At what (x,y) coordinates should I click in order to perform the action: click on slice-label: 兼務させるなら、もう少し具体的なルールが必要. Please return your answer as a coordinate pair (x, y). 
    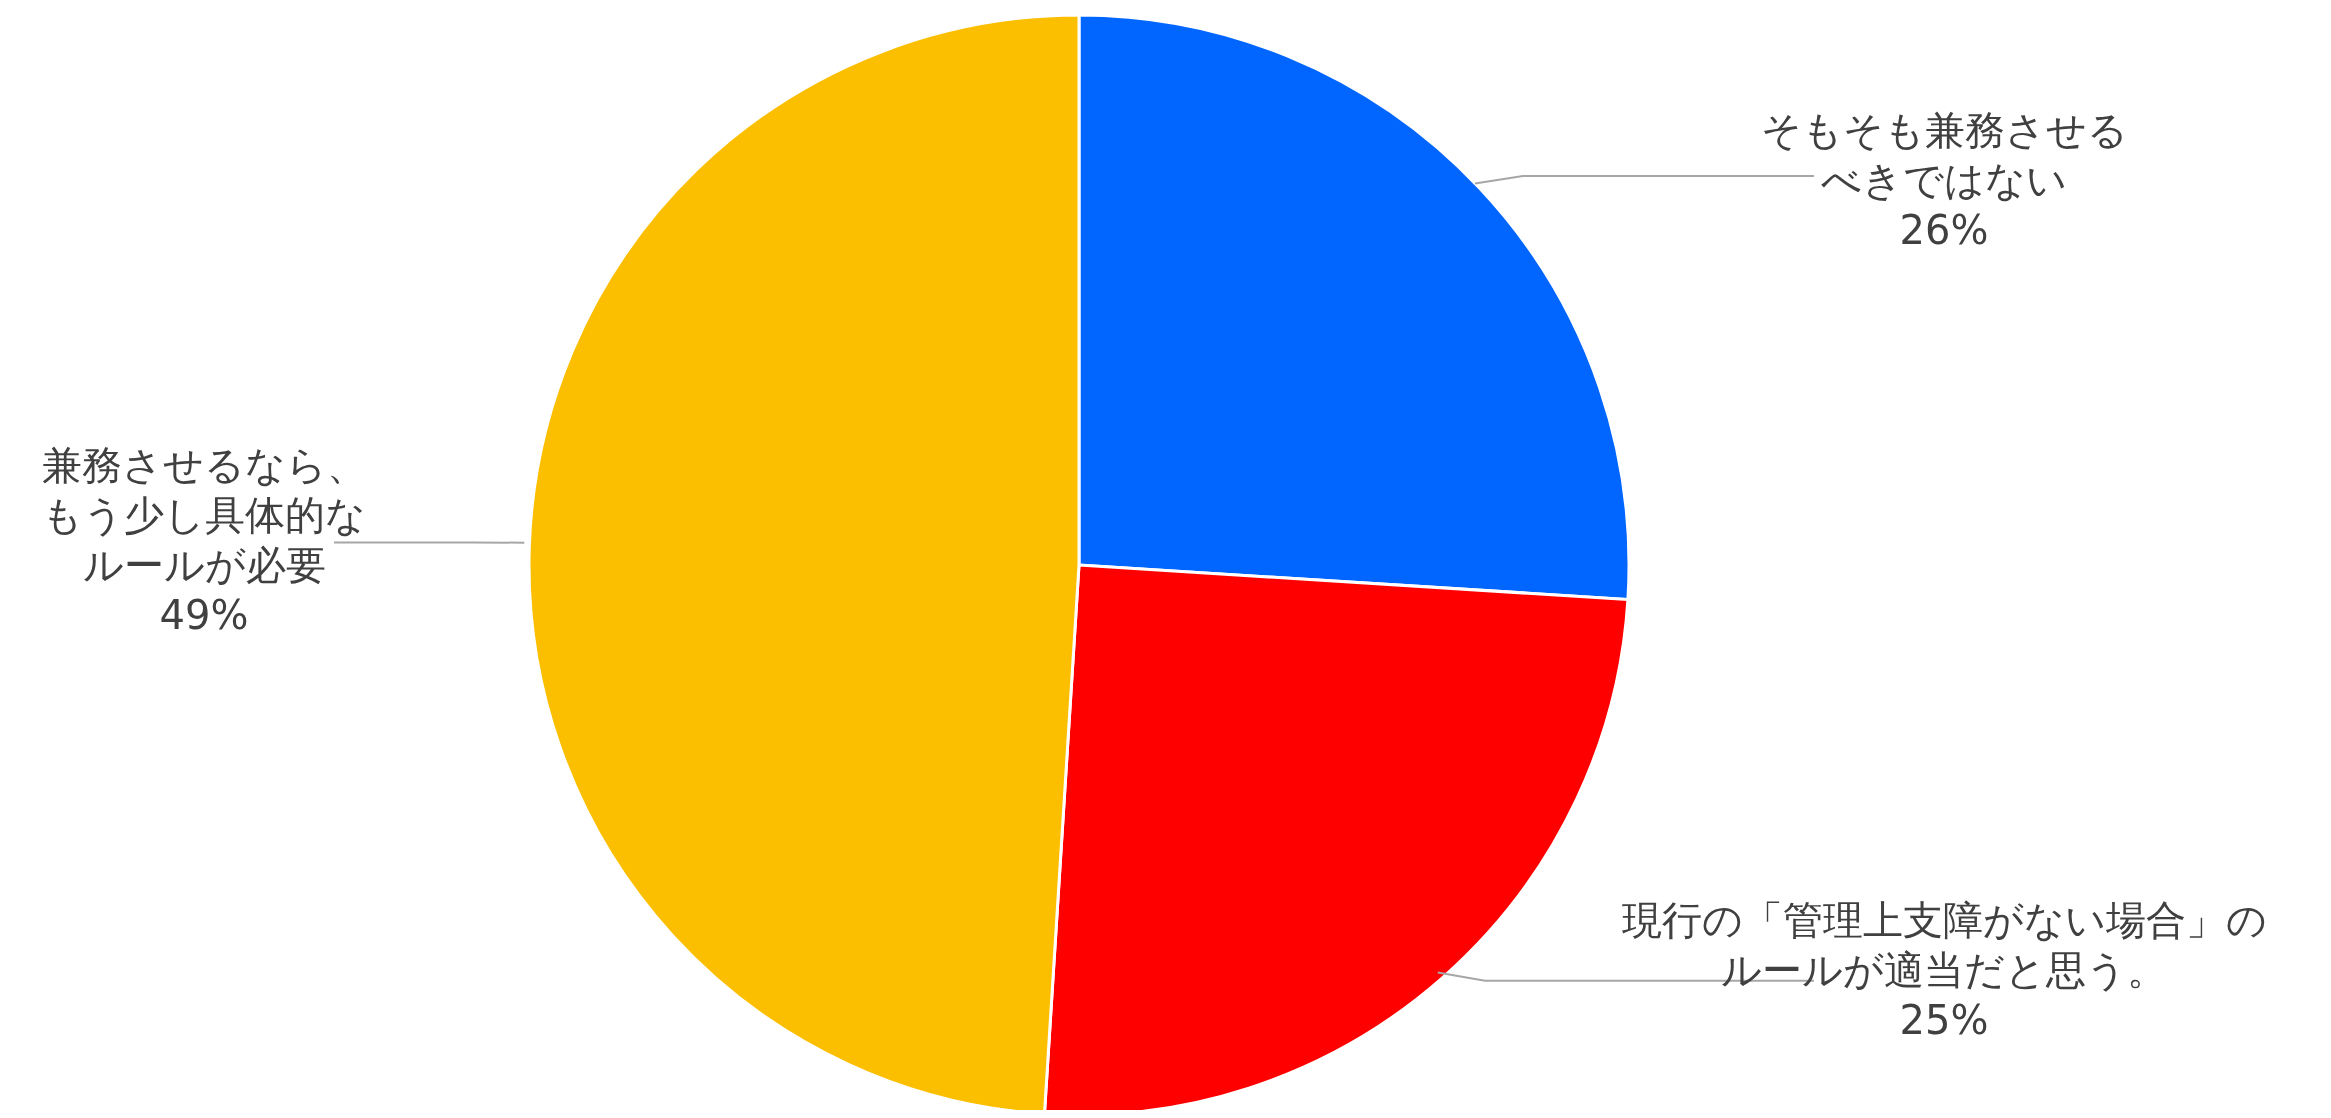
    Looking at the image, I should click on (204, 514).